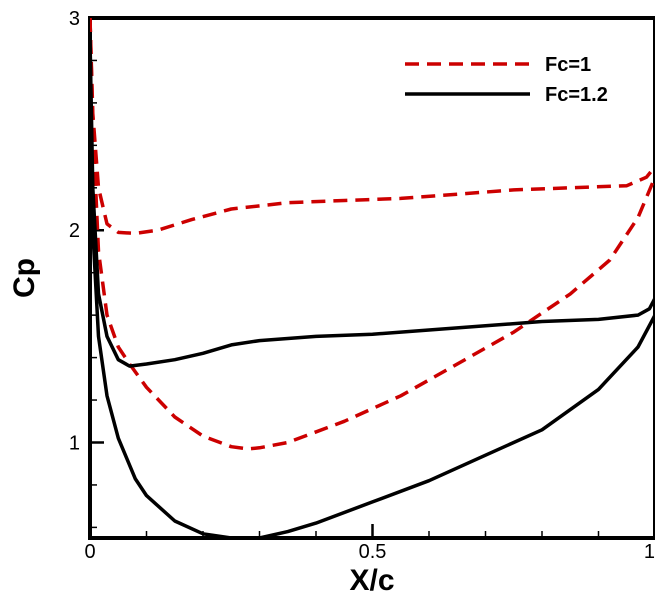 The height and width of the screenshot is (595, 655). Describe the element at coordinates (74, 231) in the screenshot. I see `y-tick-label: 2` at that location.